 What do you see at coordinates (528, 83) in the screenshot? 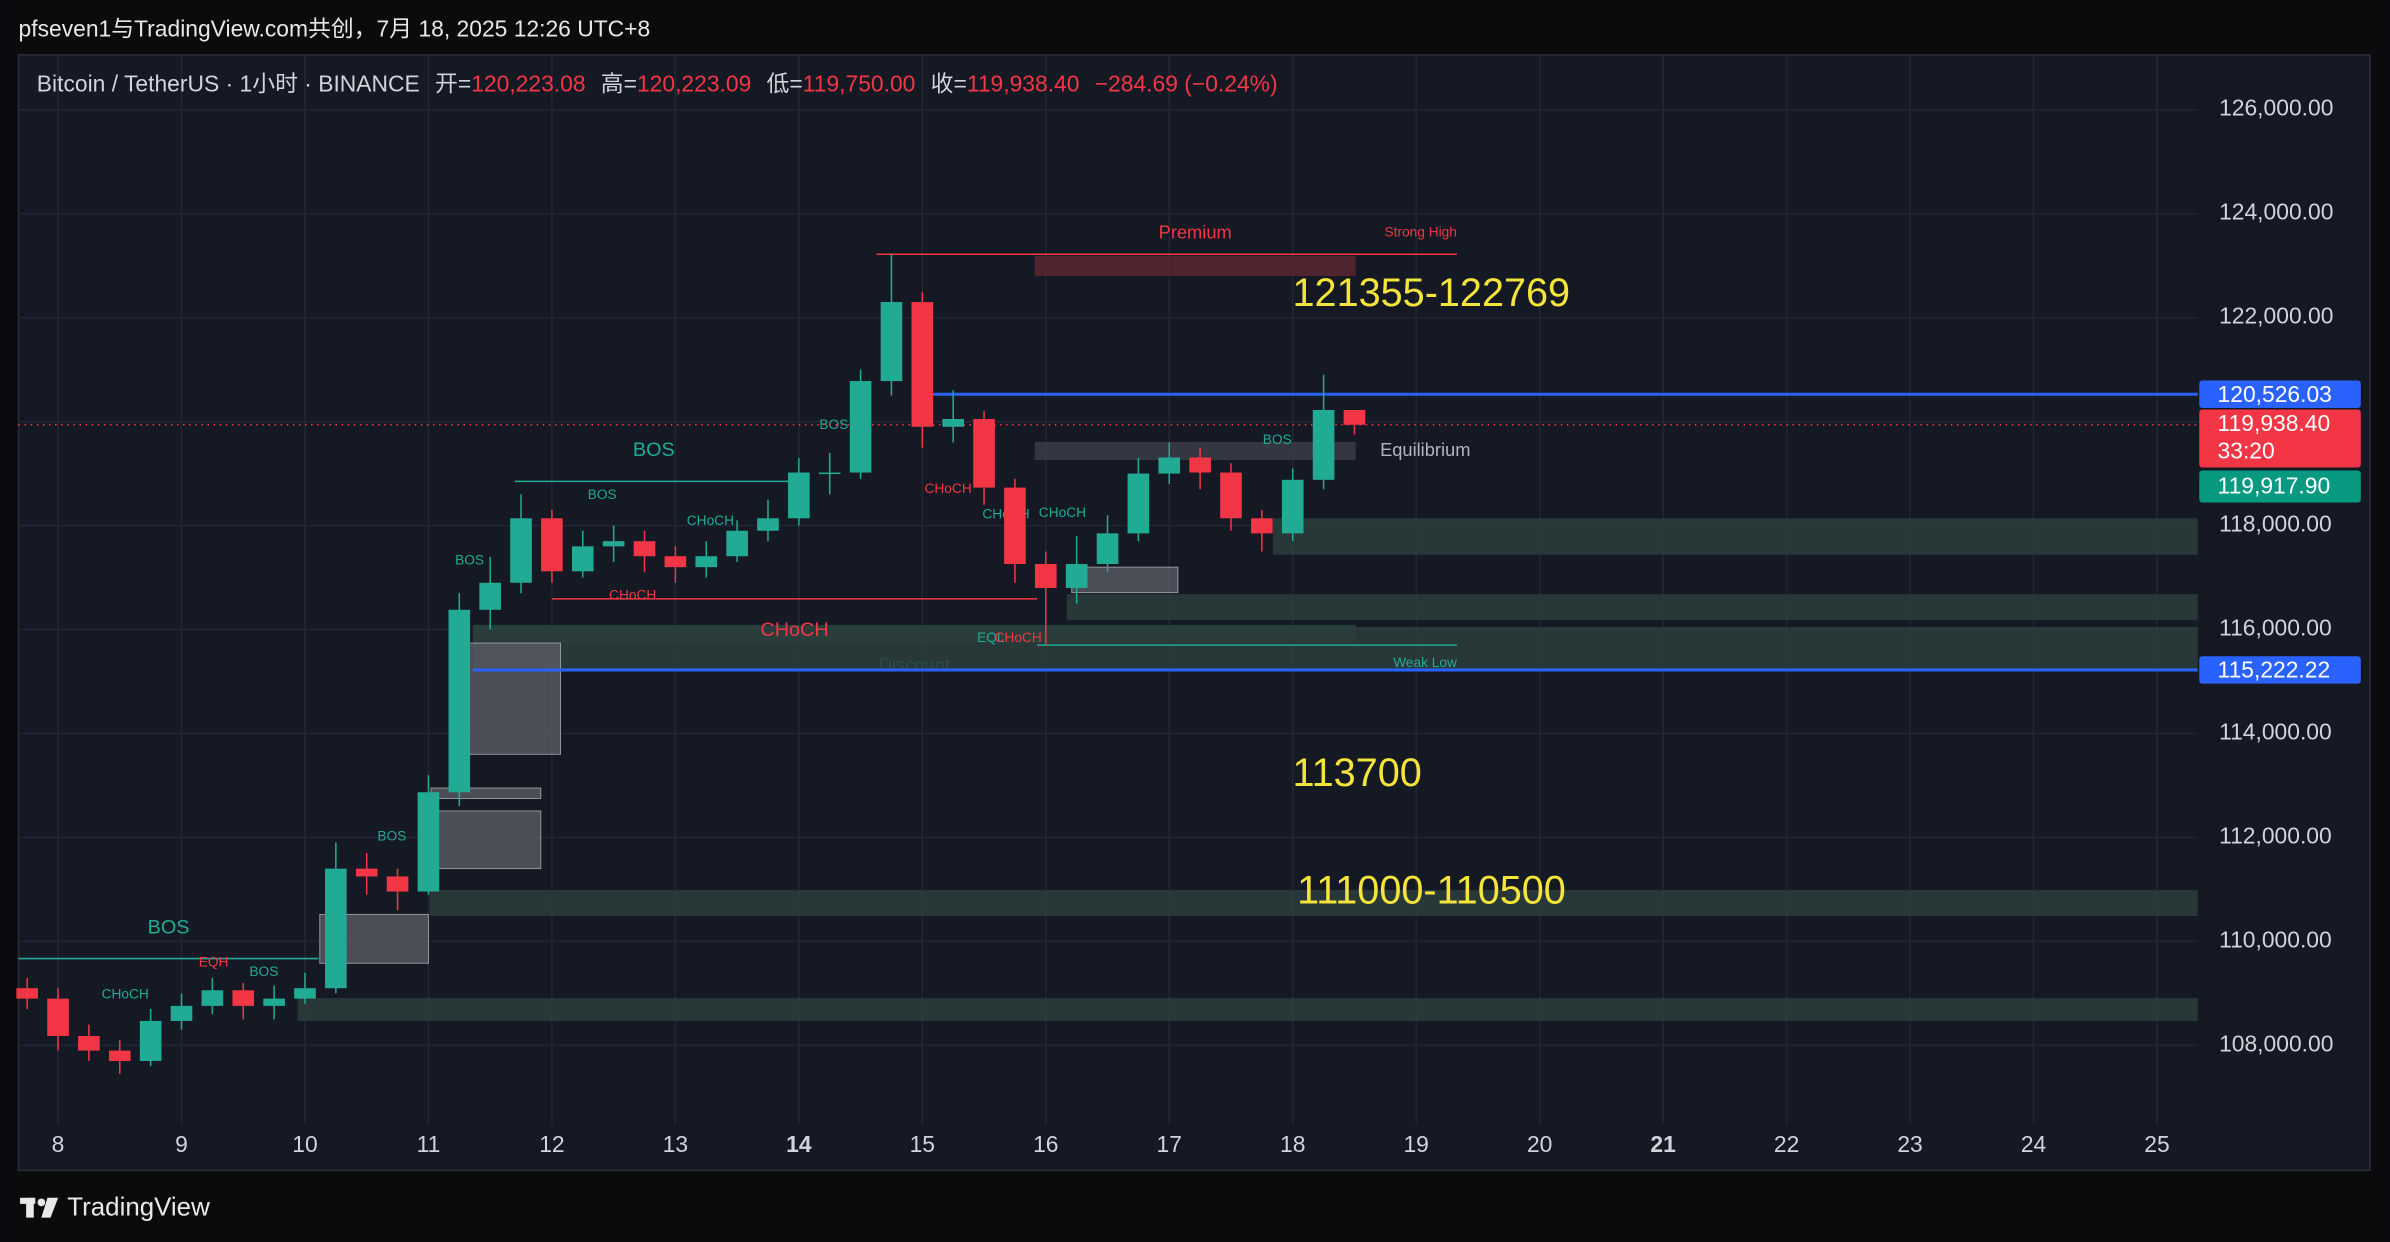
I see `ohlc-value: 120,223.08` at bounding box center [528, 83].